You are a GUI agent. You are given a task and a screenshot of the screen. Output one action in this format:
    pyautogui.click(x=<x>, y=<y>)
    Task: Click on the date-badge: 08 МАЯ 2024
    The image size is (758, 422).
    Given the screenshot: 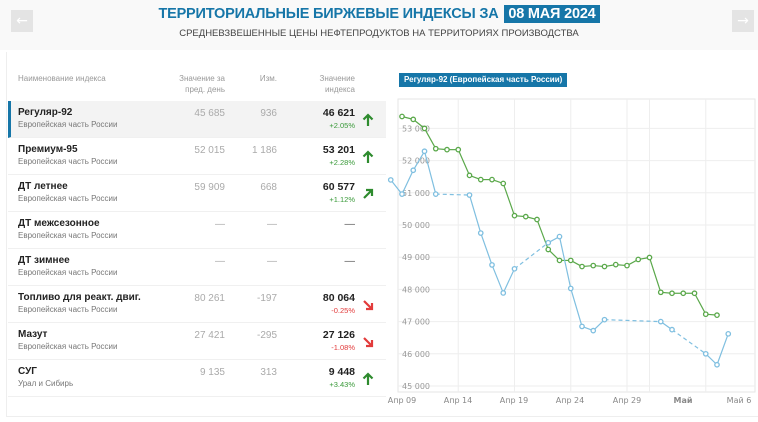 What is the action you would take?
    pyautogui.click(x=552, y=14)
    